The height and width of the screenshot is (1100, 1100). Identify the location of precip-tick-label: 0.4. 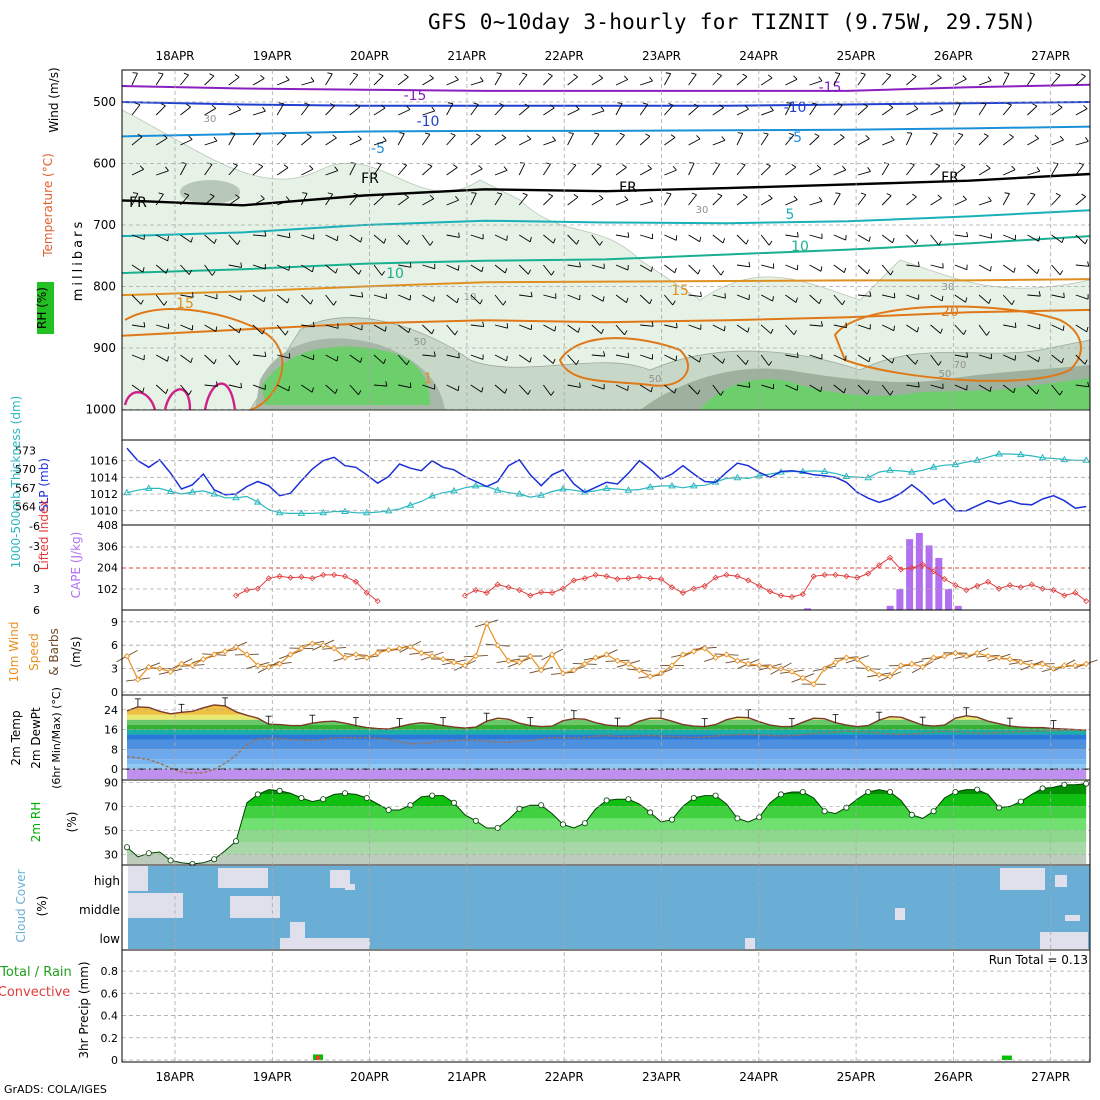
(110, 1016).